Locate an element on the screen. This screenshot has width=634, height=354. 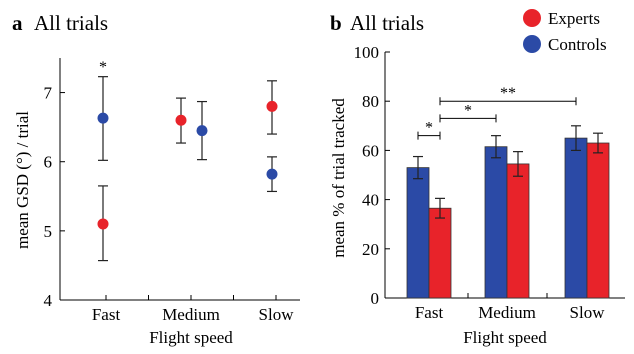
panel-a-category-label: Fast is located at coordinates (106, 314).